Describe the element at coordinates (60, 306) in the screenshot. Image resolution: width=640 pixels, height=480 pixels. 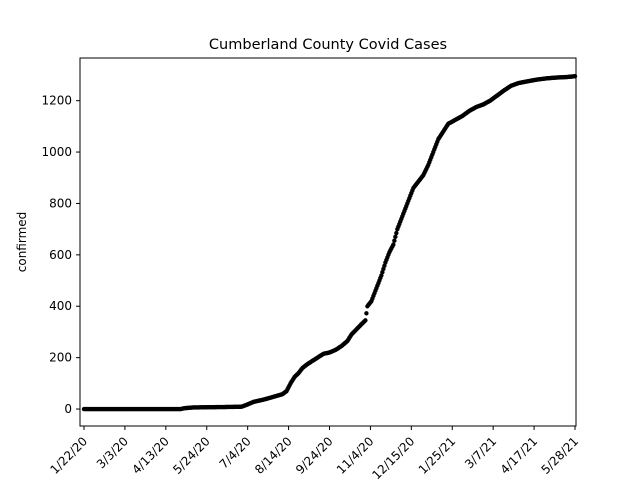
I see `y-tick-label: 400` at that location.